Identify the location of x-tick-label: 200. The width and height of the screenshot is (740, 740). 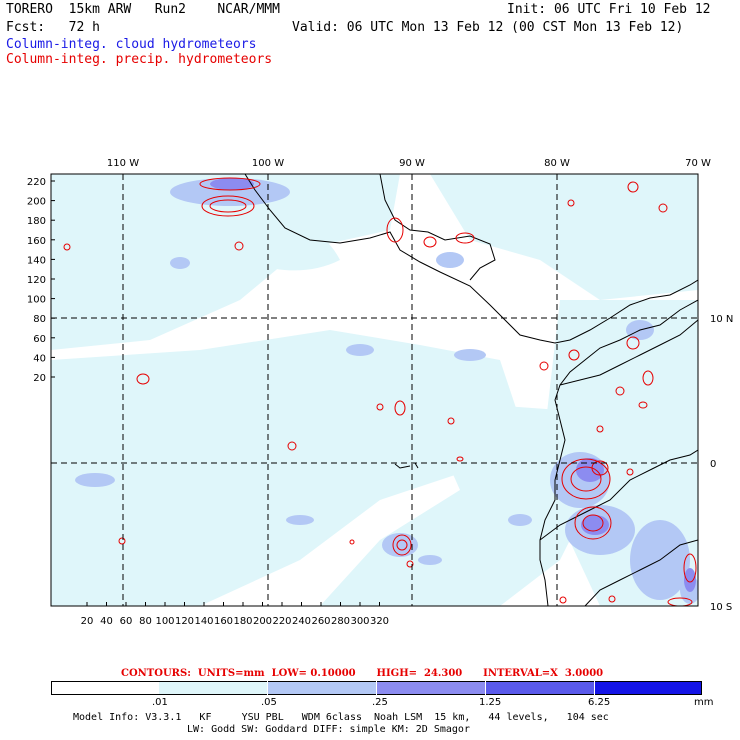
(262, 621).